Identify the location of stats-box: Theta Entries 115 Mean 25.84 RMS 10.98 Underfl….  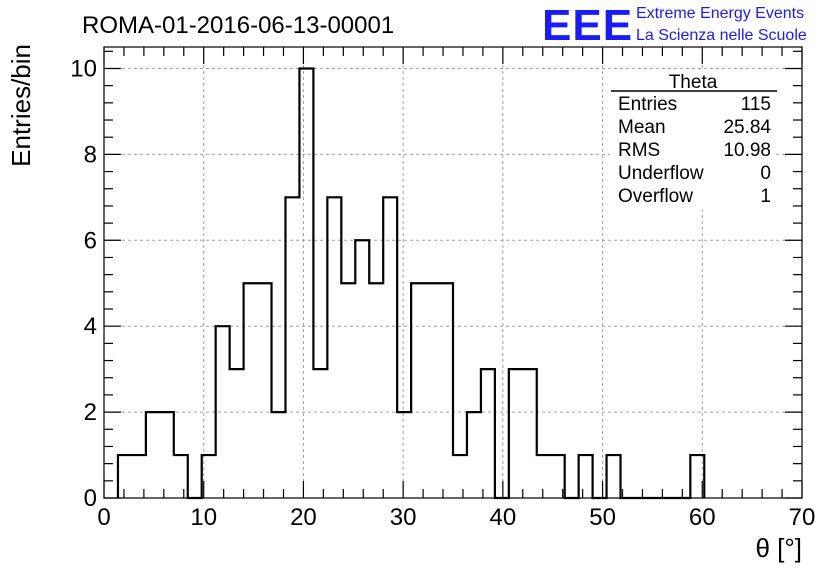
(693, 140).